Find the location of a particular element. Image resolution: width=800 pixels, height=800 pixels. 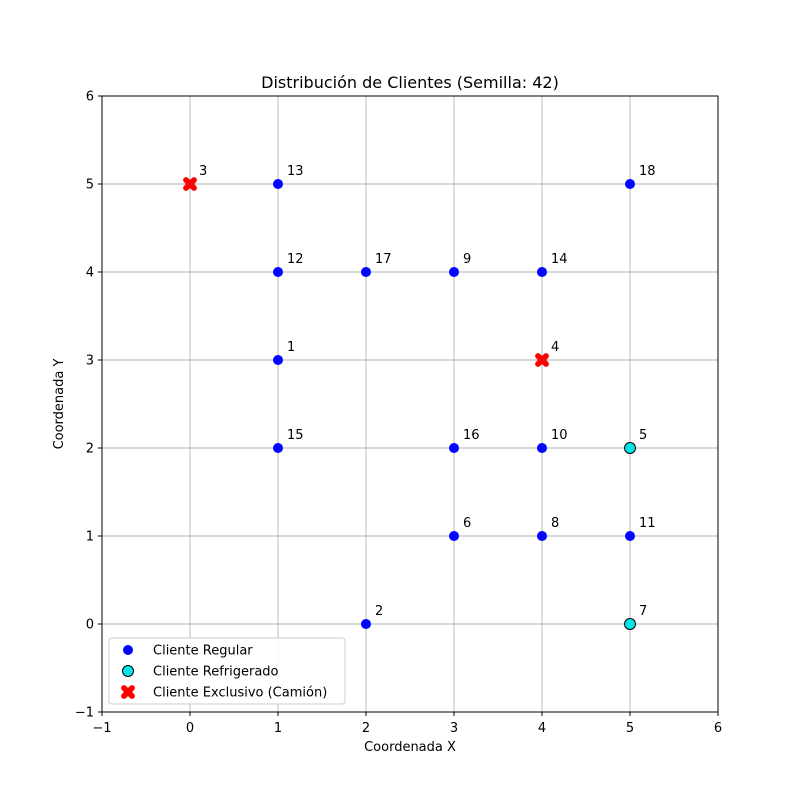

y-tick-label: 5 is located at coordinates (90, 185).